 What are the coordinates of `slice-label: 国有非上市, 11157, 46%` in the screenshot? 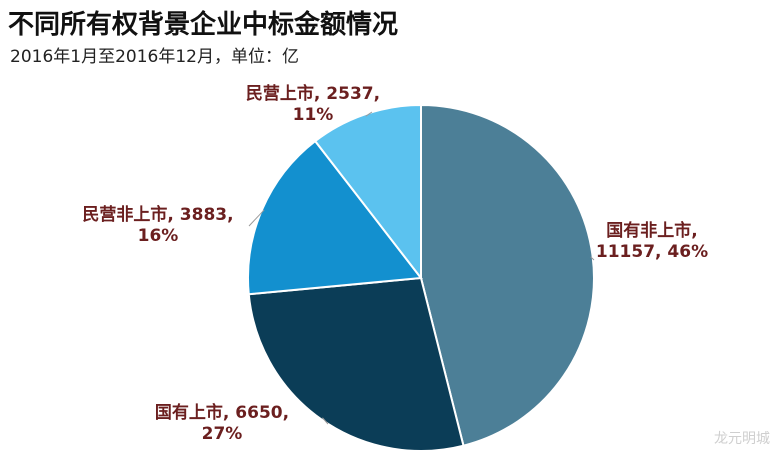 It's located at (652, 241).